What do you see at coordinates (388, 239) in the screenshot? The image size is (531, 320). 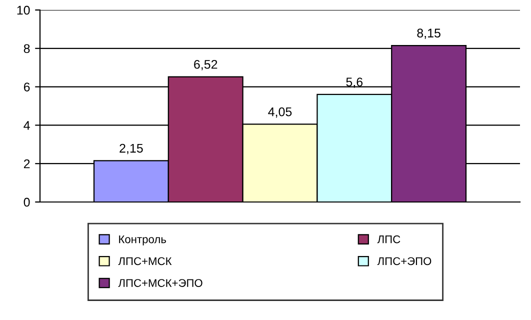 I see `legend-label: ЛПС` at bounding box center [388, 239].